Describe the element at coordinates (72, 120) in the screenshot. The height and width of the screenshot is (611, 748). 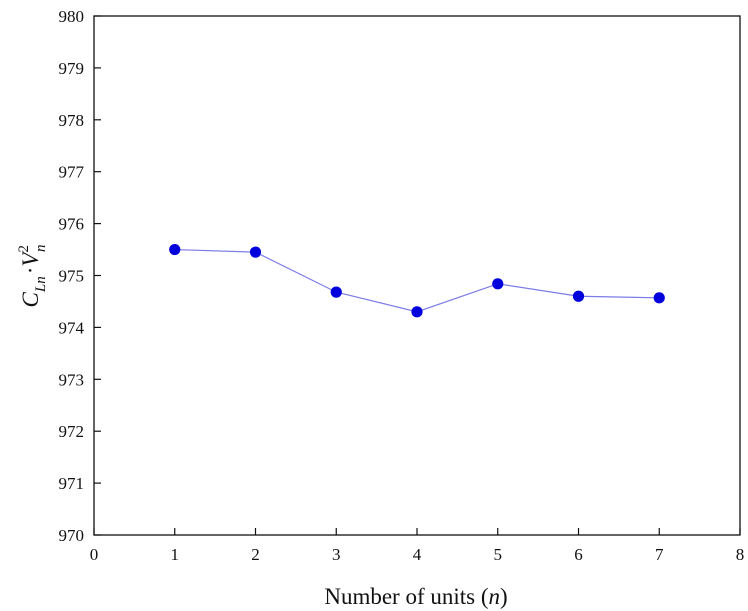
I see `y-tick-label: 978` at that location.